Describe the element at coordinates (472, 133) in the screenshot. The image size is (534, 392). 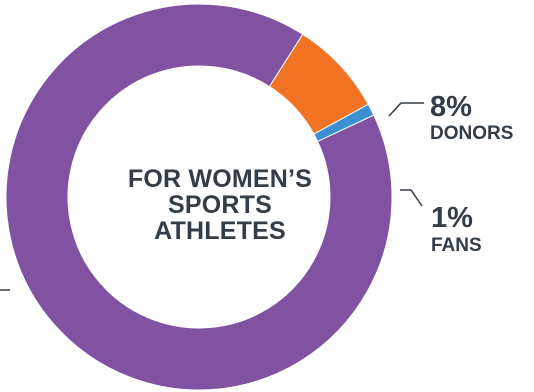
I see `donors-name-label: DONORS` at that location.